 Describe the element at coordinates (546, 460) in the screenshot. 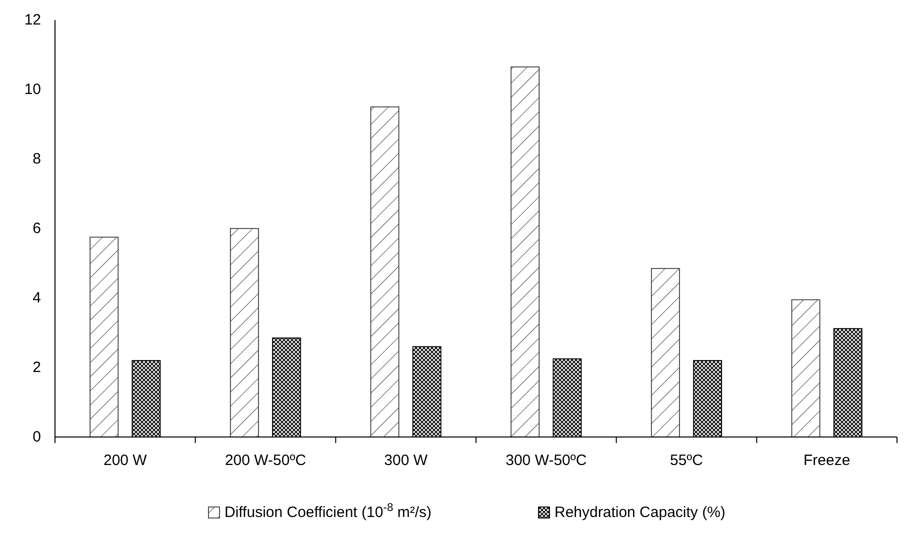

I see `x-tick-label: 300 W-50ºC` at that location.